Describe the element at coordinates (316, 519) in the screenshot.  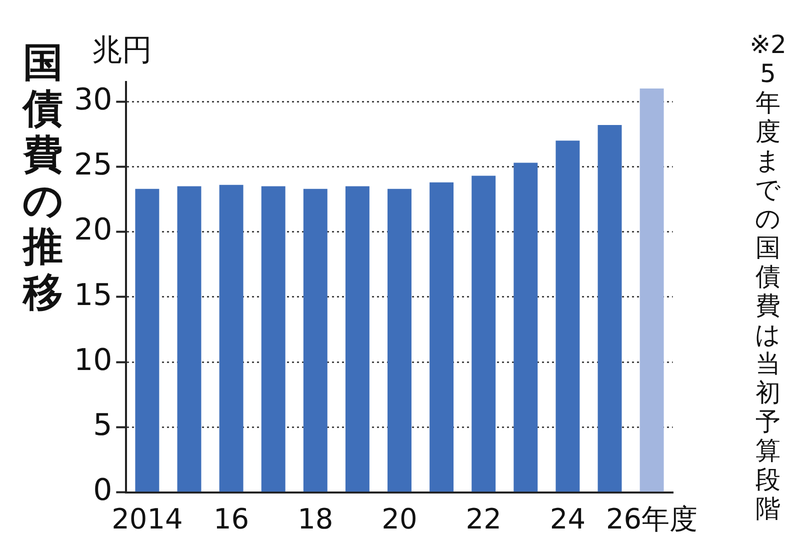
I see `x-tick-label: 18` at that location.